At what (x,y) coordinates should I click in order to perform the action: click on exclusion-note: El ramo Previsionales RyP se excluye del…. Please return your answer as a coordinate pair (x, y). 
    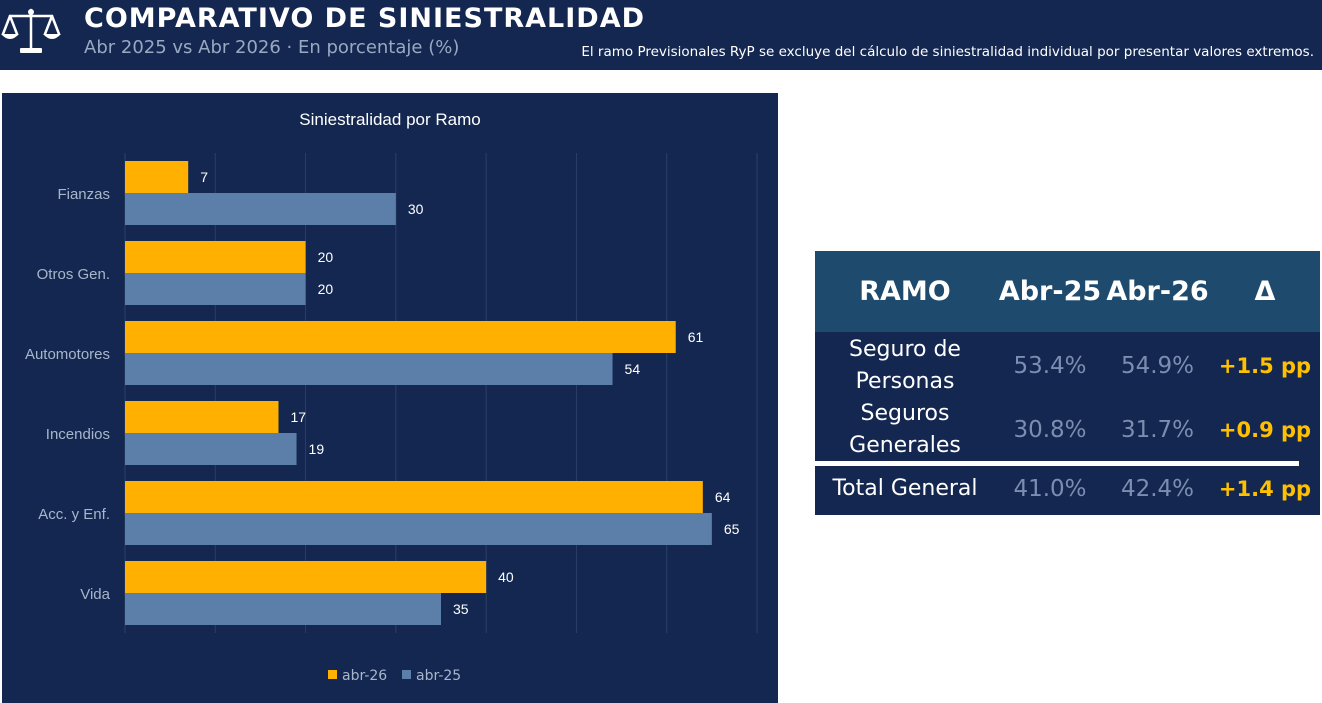
    Looking at the image, I should click on (947, 52).